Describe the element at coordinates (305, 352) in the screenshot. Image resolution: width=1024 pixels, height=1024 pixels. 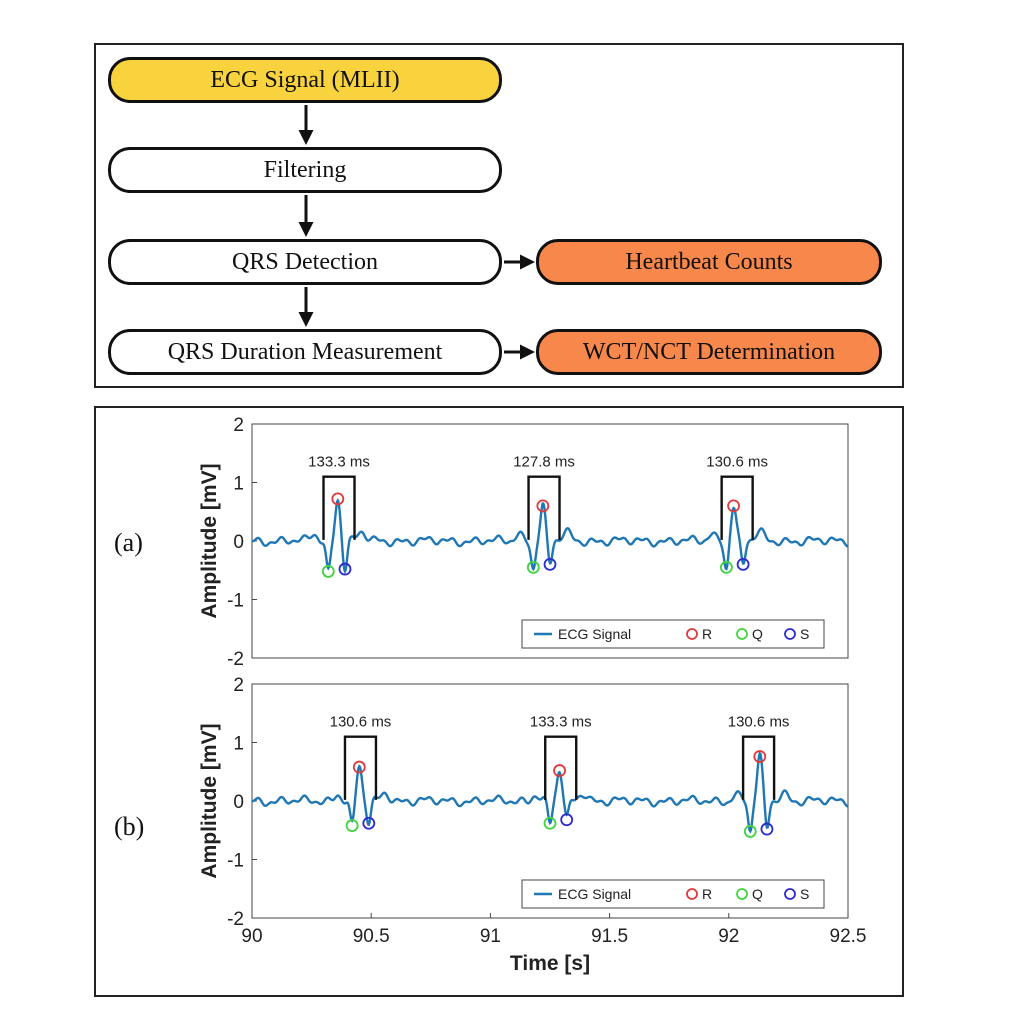
I see `qrs-duration-node: QRS Duration Measurement` at that location.